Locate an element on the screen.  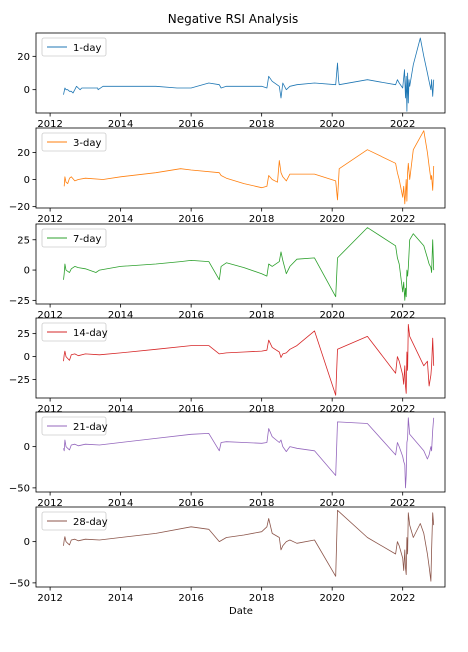
panel-1: 2012 2014 2016 2018 2020 2022 0 20 1-day is located at coordinates (231, 81).